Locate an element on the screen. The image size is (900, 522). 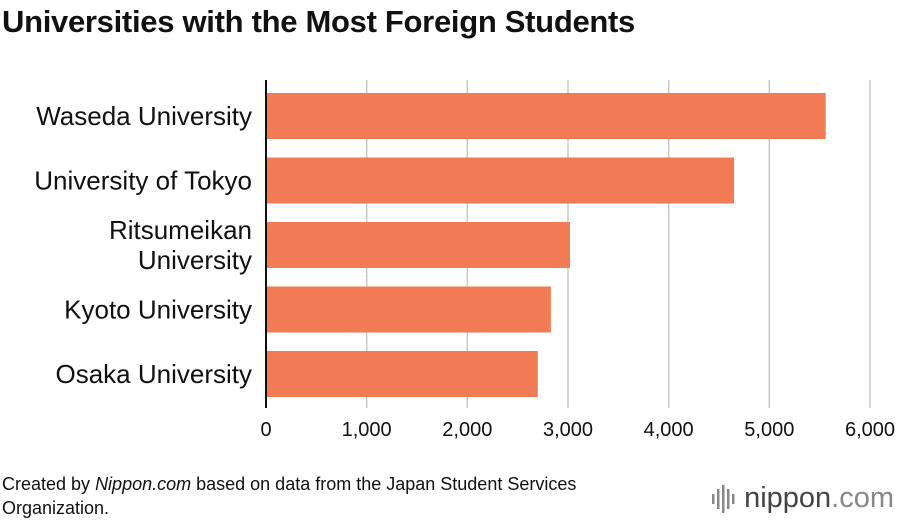
x-tick-label: 4,000 is located at coordinates (669, 430).